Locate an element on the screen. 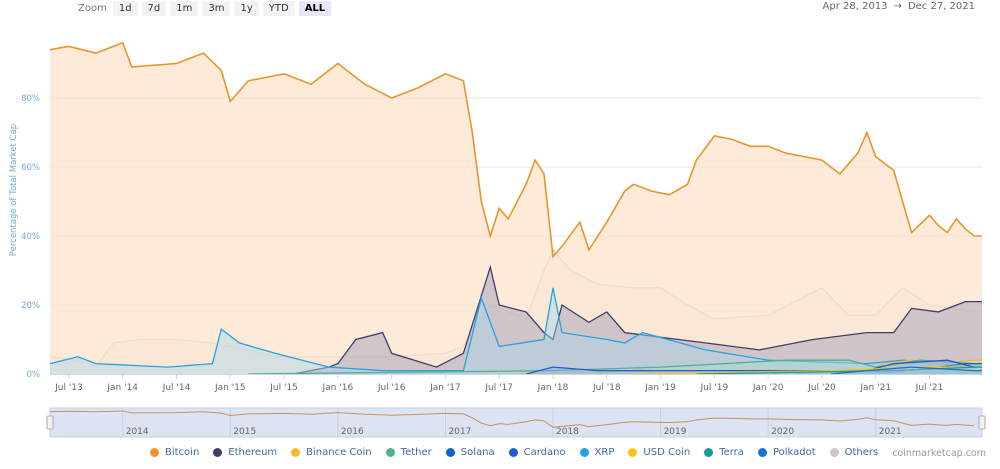 Image resolution: width=1000 pixels, height=469 pixels. x-tick-label: Jul '17 is located at coordinates (498, 388).